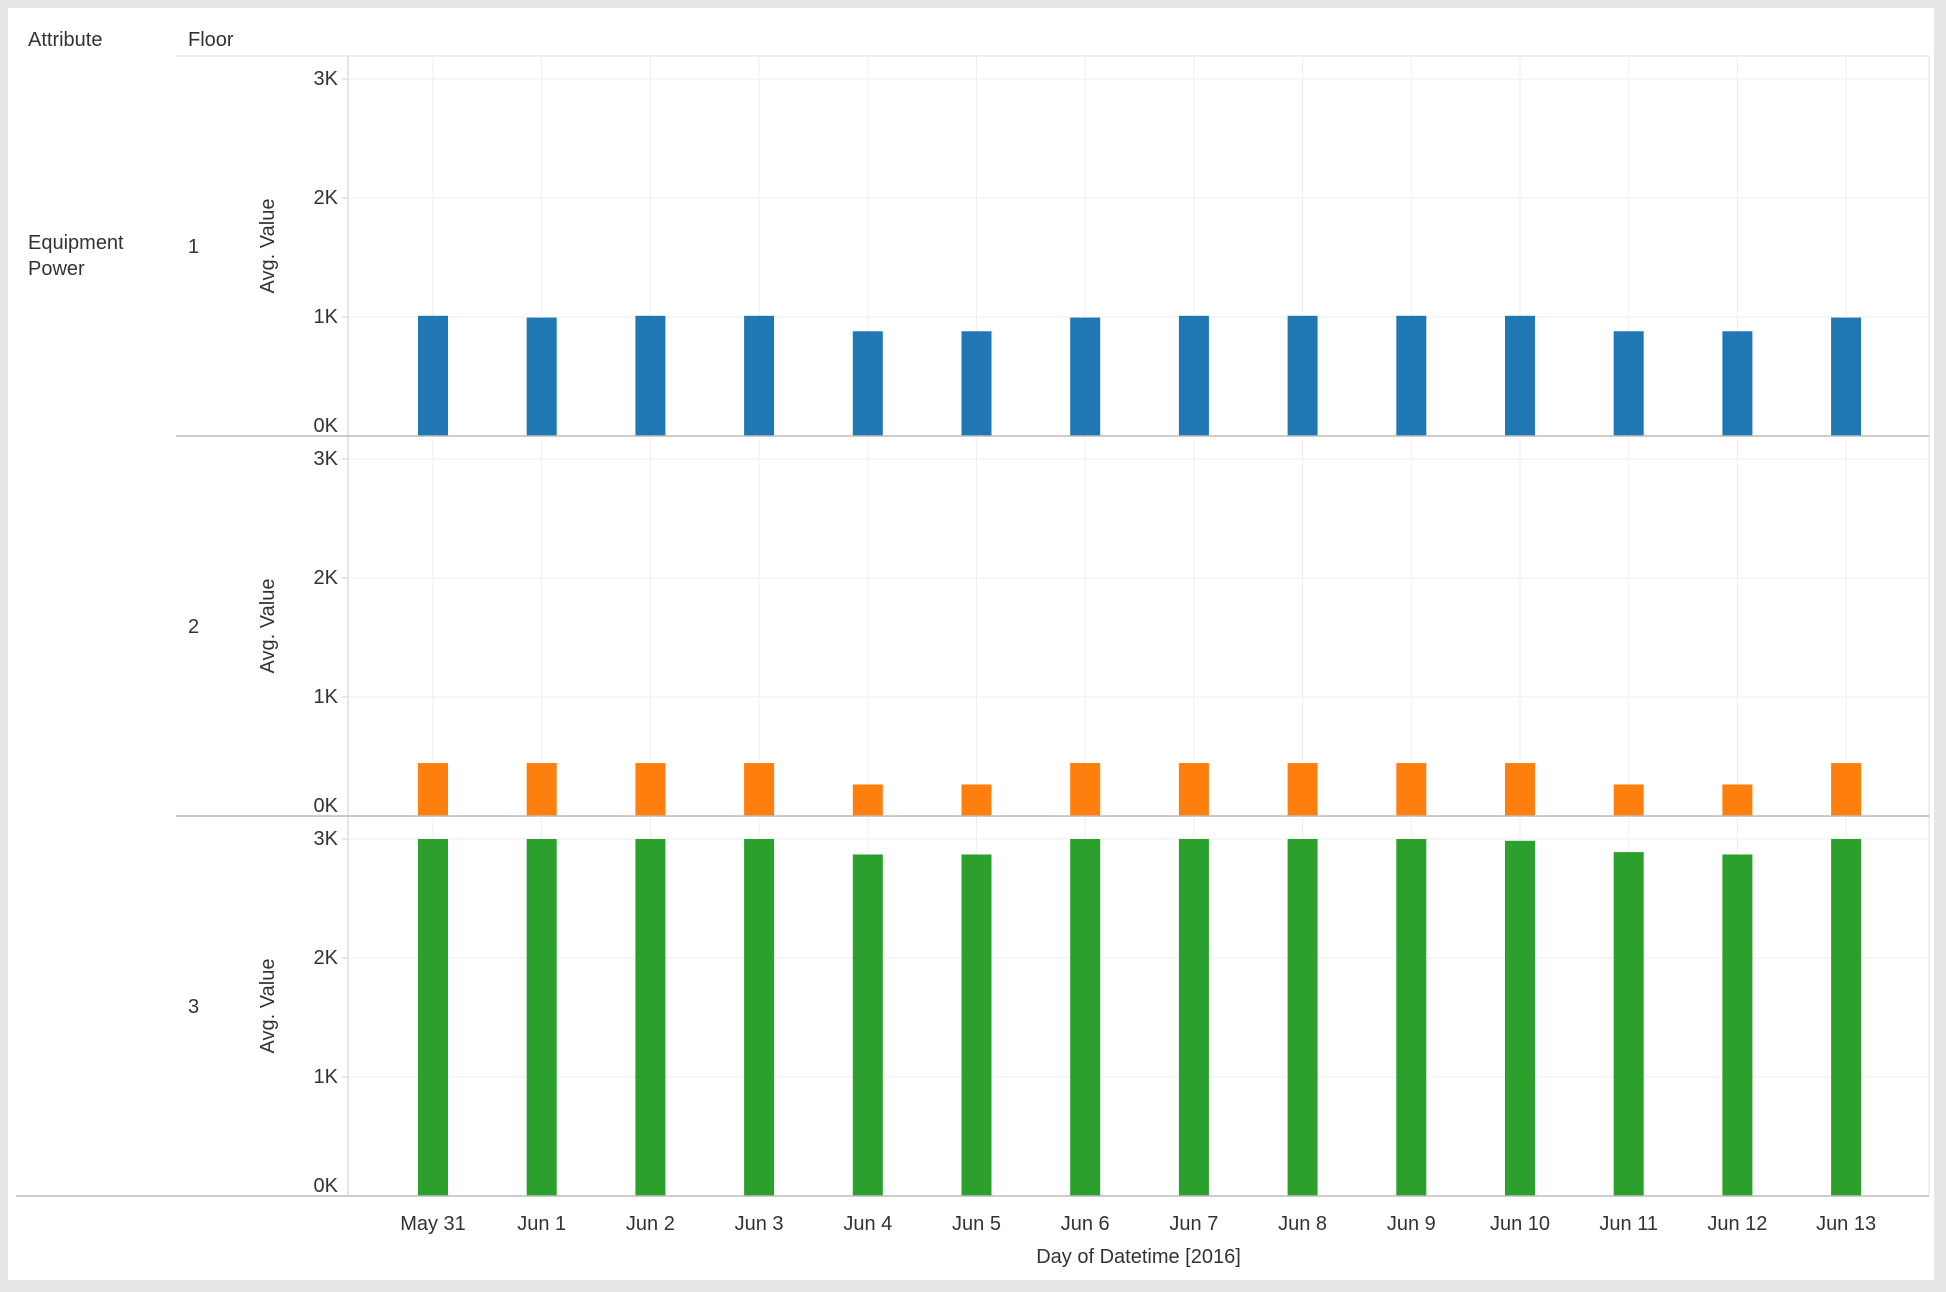 The height and width of the screenshot is (1292, 1946). Describe the element at coordinates (193, 1007) in the screenshot. I see `floor-label: 3` at that location.